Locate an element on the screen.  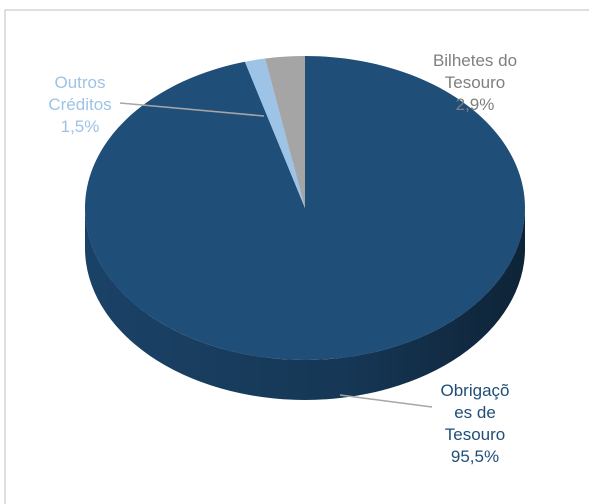
label-value: 1,5% is located at coordinates (80, 126).